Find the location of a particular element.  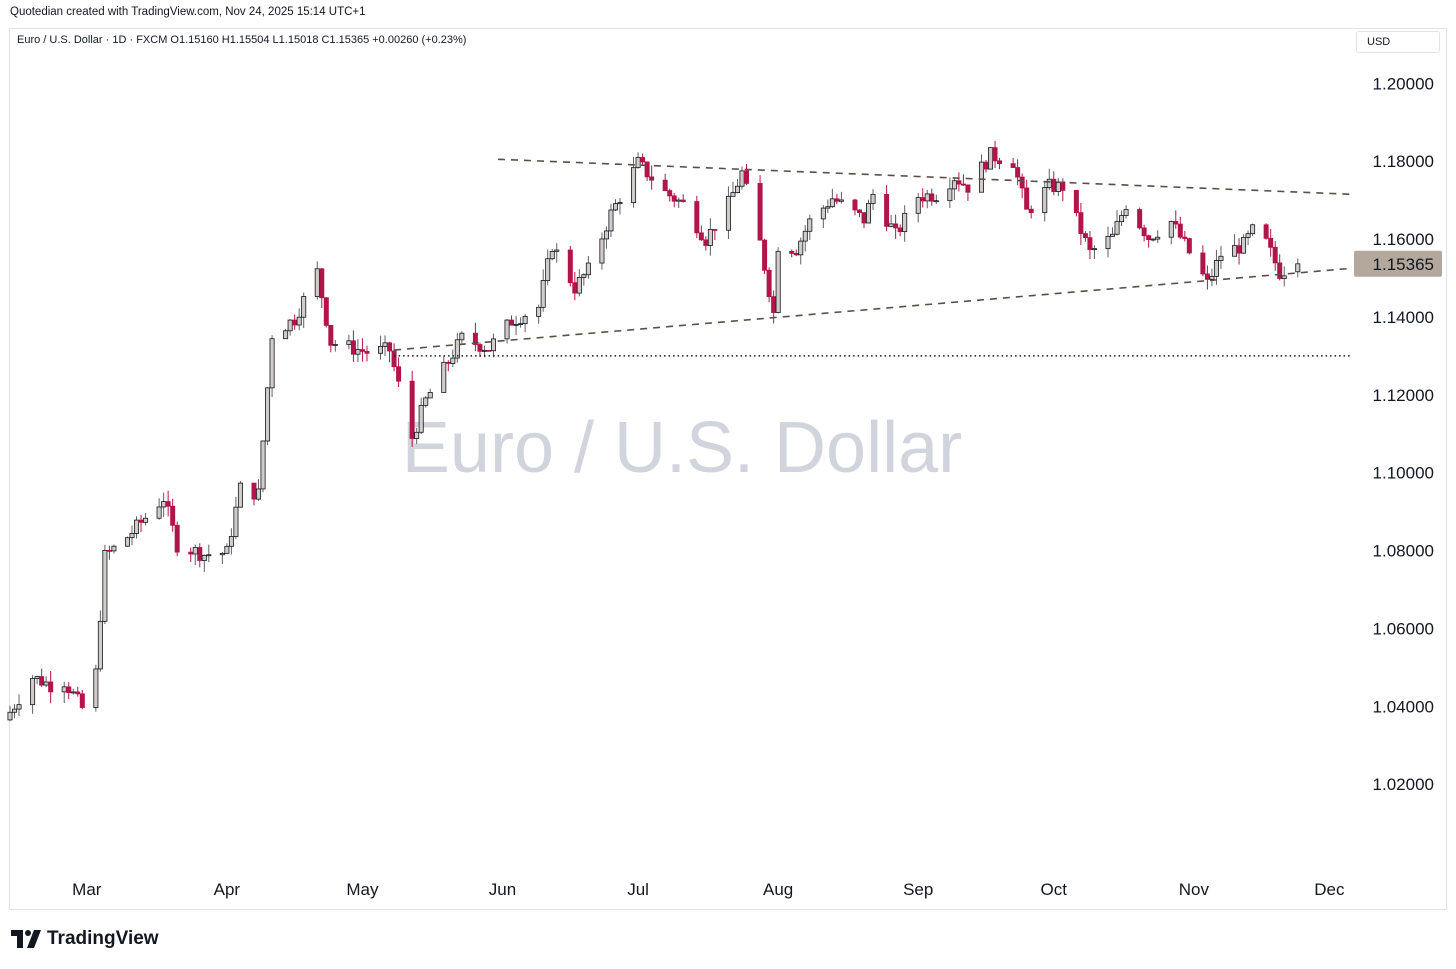

trendline-lower-support is located at coordinates (873, 309).